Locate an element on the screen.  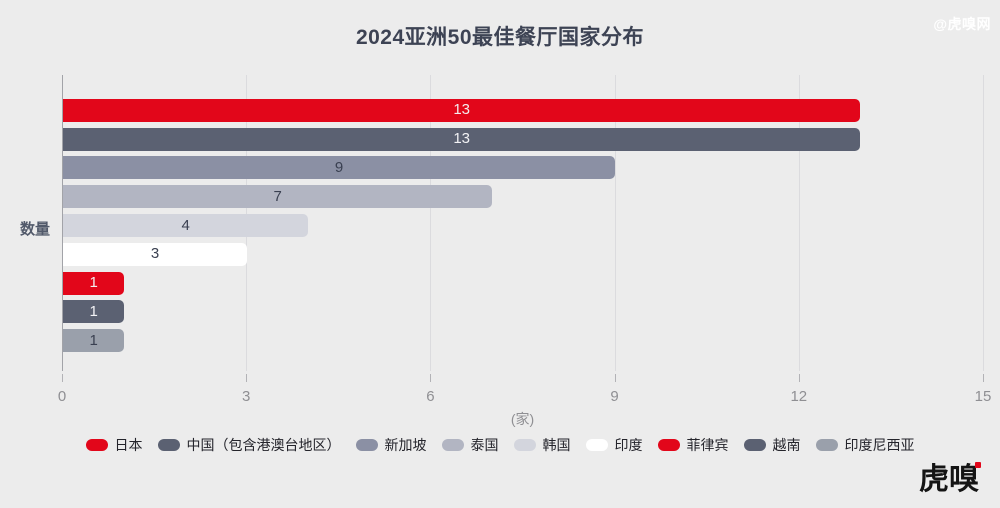
legend-item-越南: 越南 is located at coordinates (772, 445).